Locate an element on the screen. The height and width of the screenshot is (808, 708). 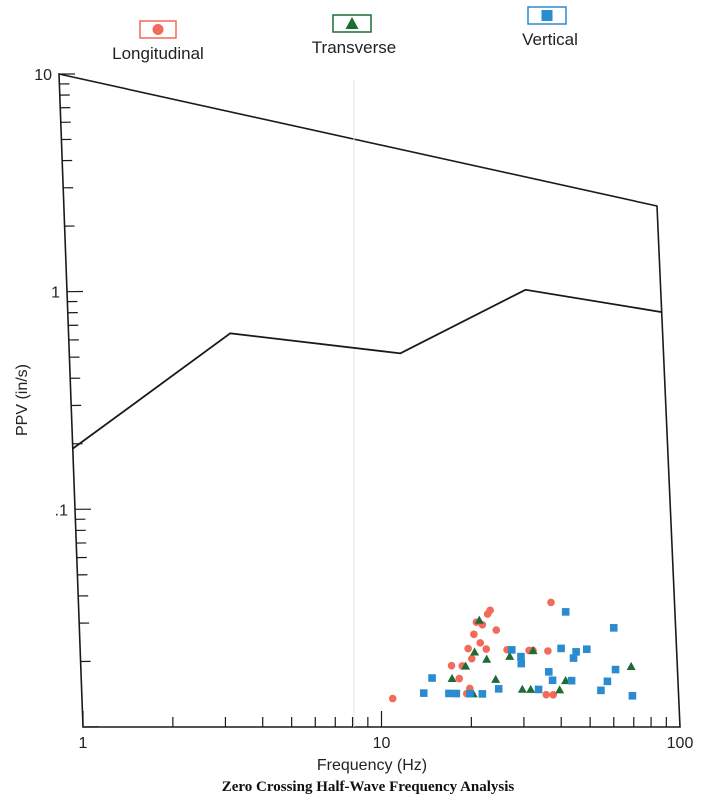
legend-item-longitudinal: Longitudinal is located at coordinates (158, 41).